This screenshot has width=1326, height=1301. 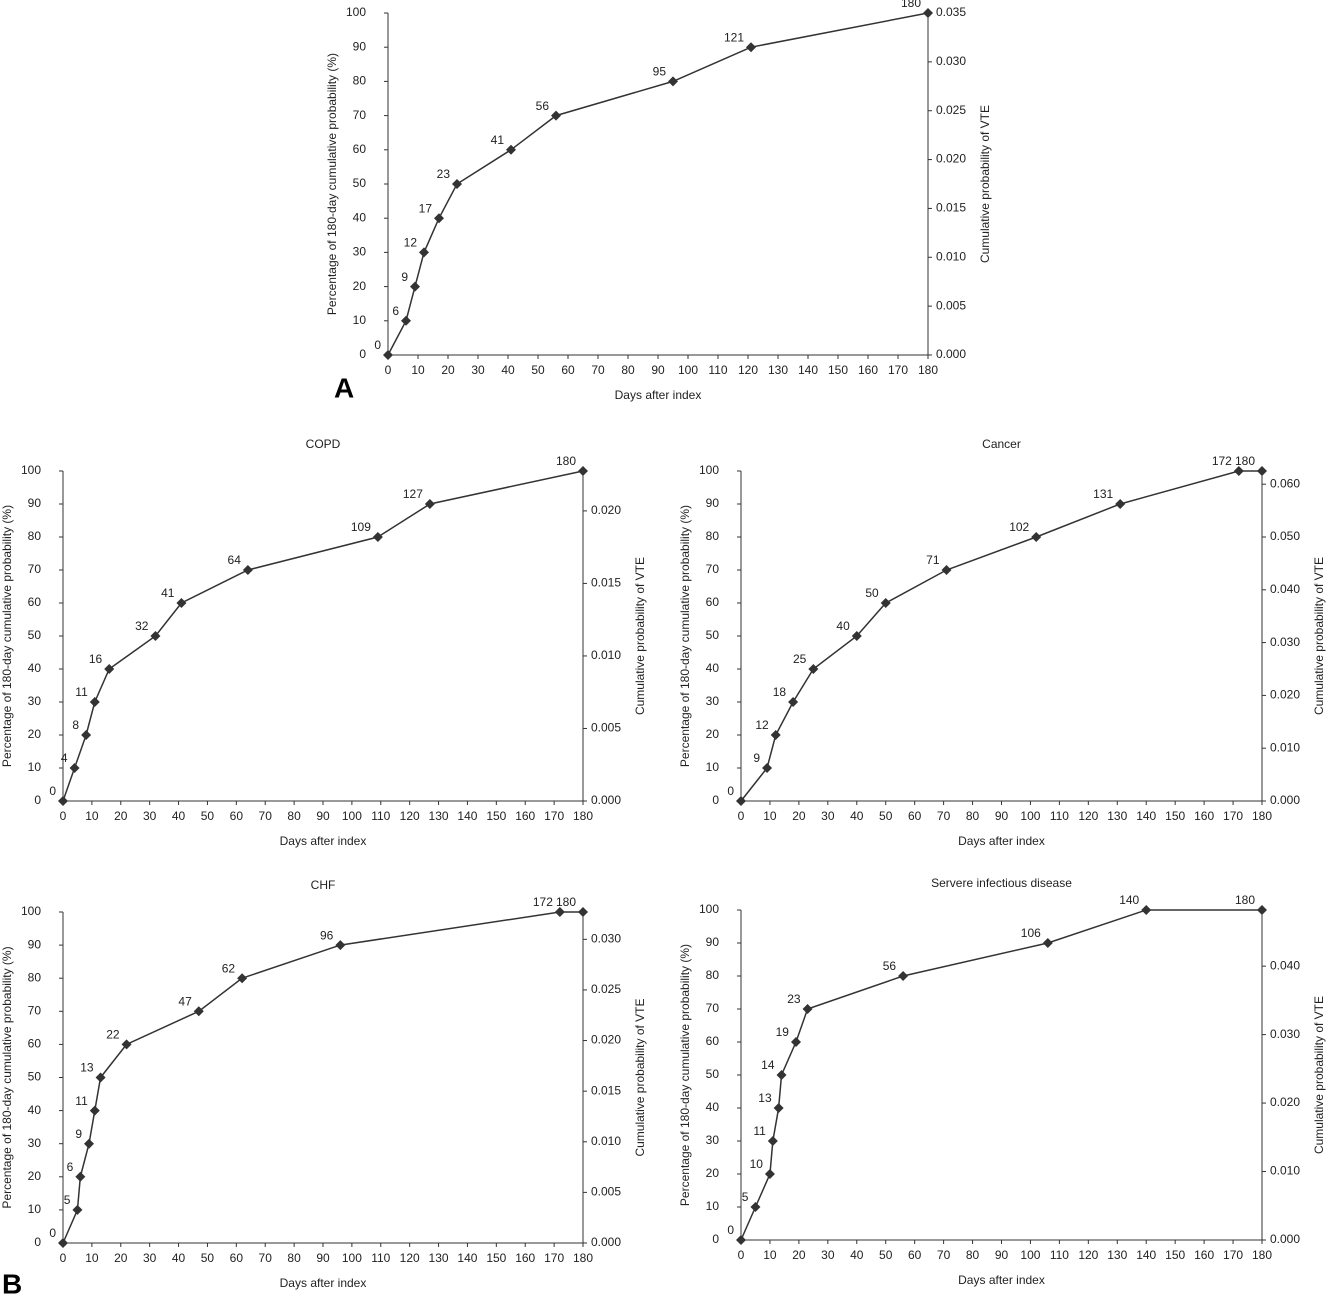 I want to click on x-tick-label: 130, so click(x=778, y=370).